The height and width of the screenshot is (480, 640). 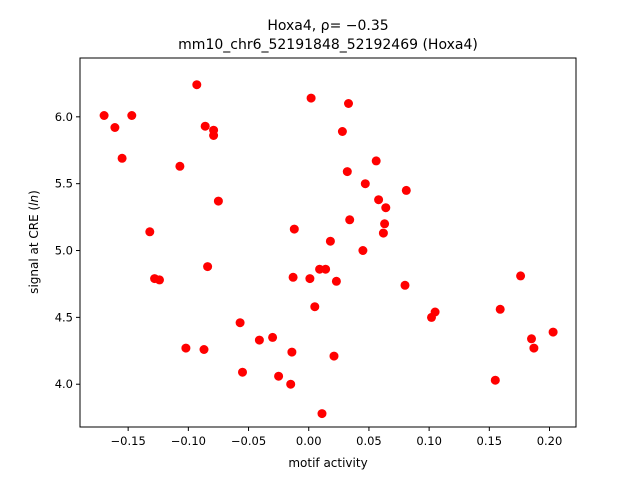 What do you see at coordinates (429, 441) in the screenshot?
I see `x-tick-label: 0.10` at bounding box center [429, 441].